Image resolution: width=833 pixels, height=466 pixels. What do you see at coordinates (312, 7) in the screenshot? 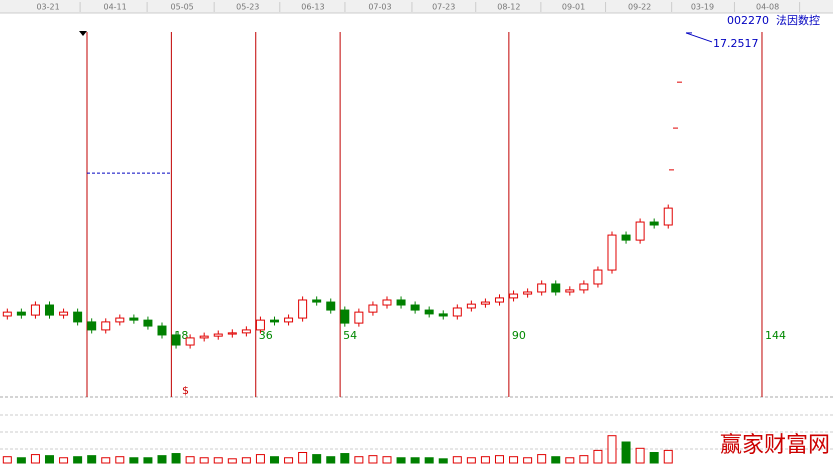
I see `date-label: 06-13` at bounding box center [312, 7].